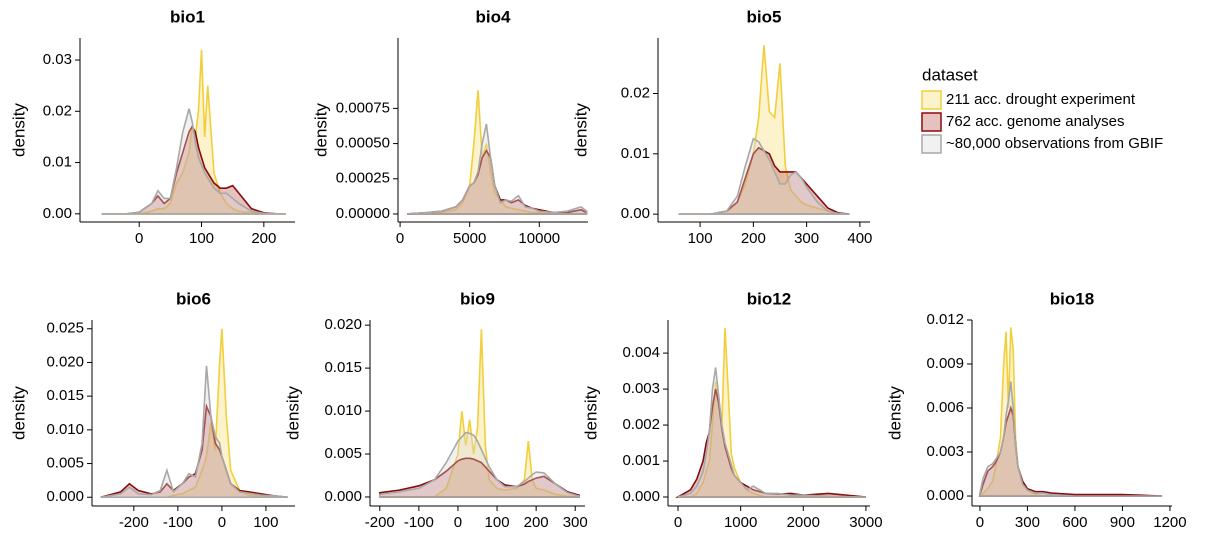 This screenshot has height=534, width=1213. I want to click on x-tick-label: 1000, so click(740, 522).